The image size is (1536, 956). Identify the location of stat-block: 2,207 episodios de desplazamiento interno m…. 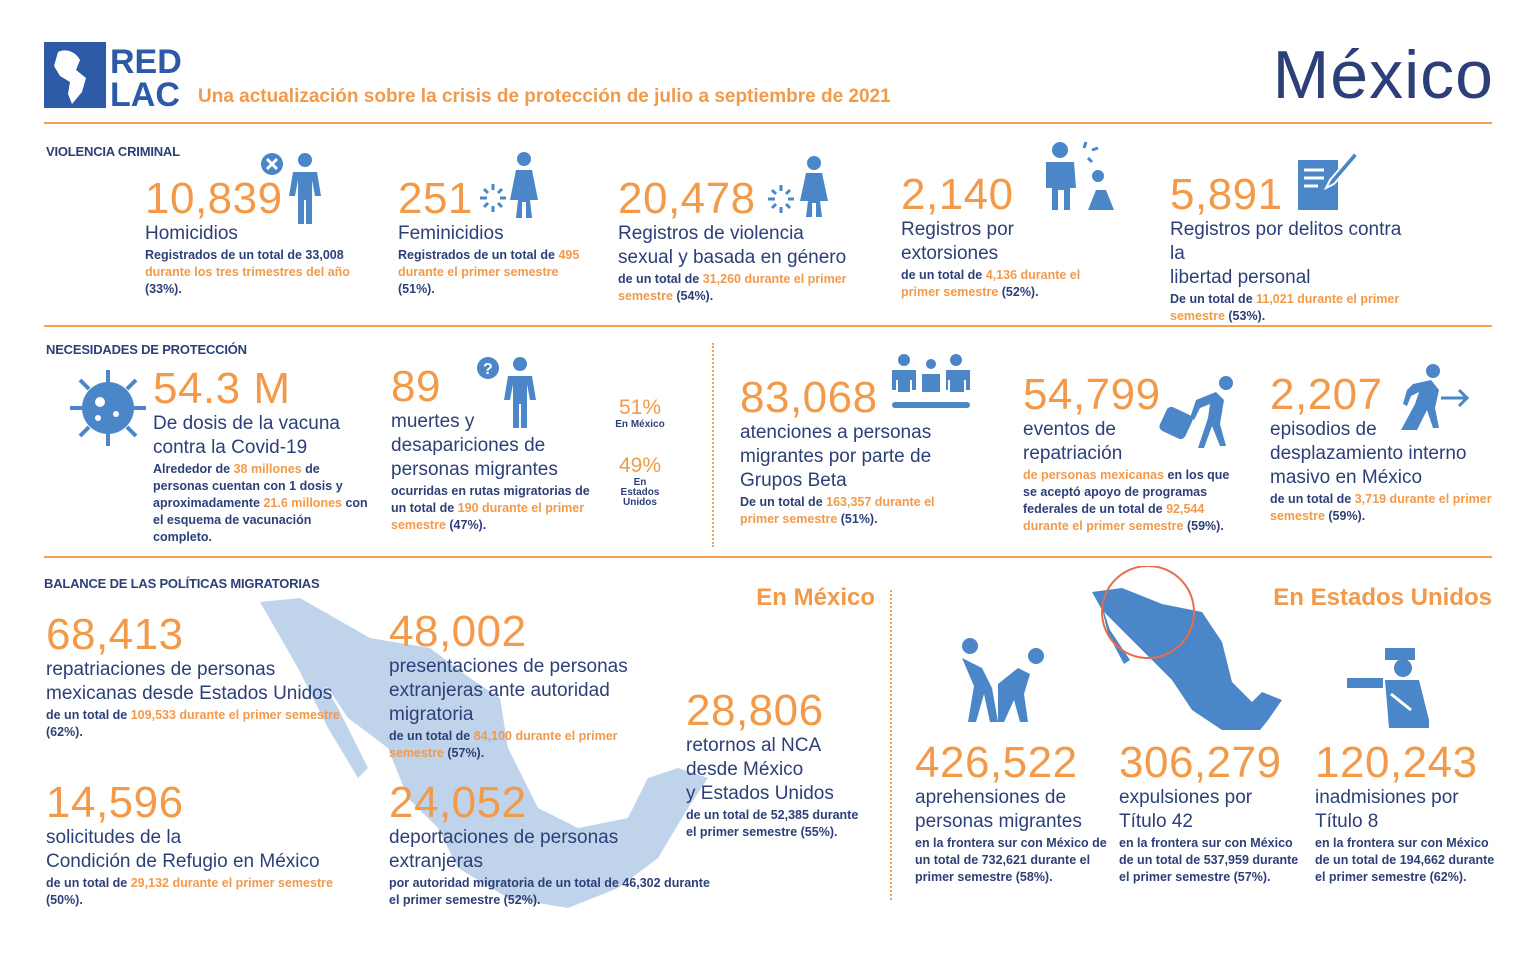
(1382, 448).